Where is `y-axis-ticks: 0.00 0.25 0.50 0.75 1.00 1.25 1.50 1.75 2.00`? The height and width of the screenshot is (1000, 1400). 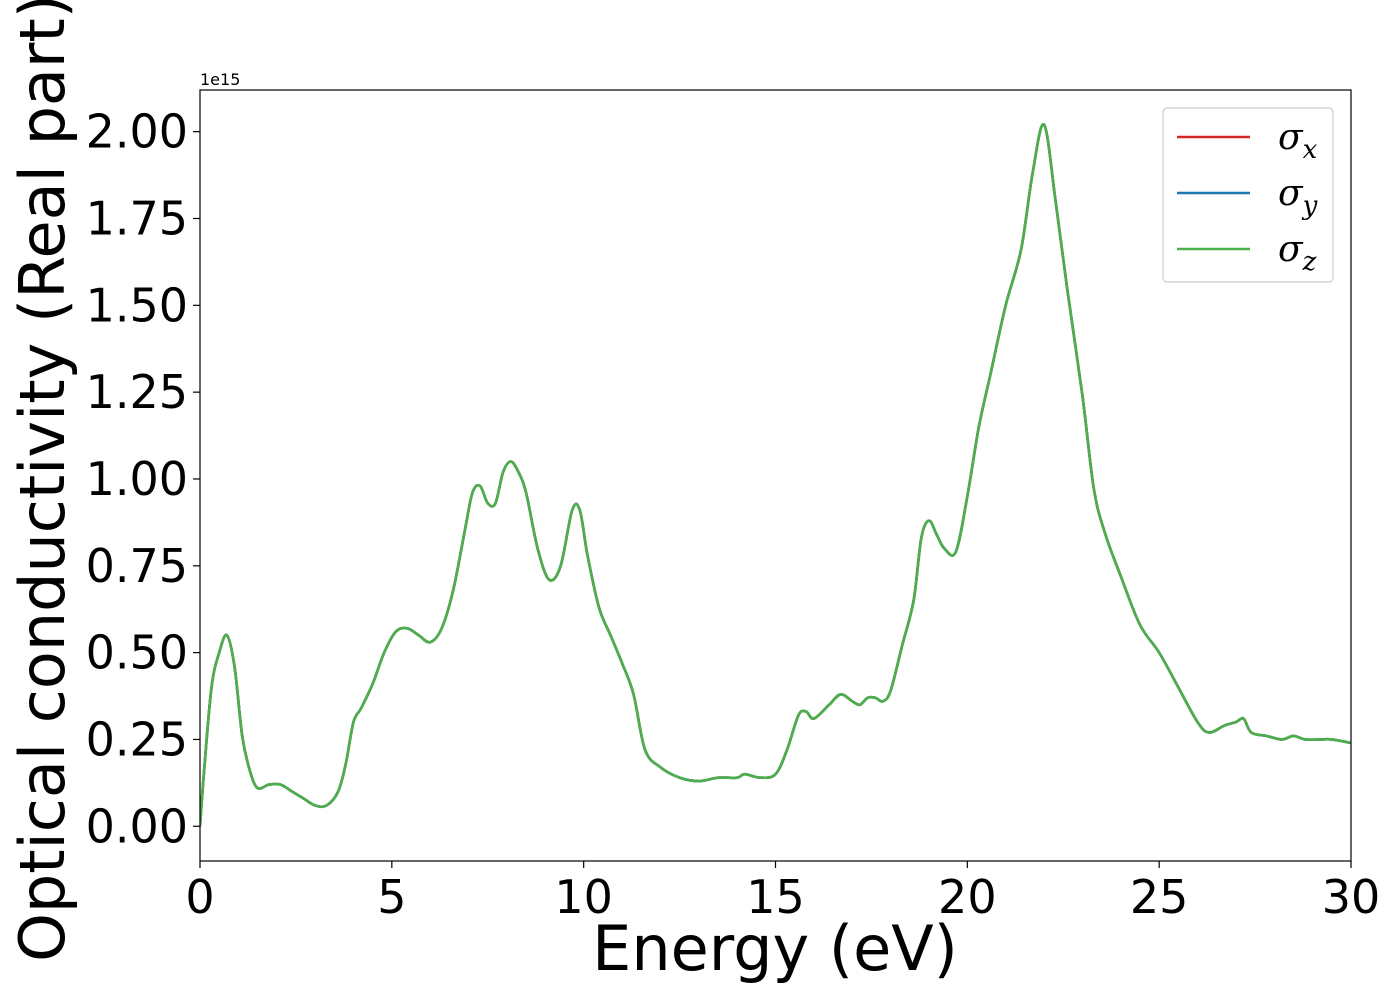
y-axis-ticks: 0.00 0.25 0.50 0.75 1.00 1.25 1.50 1.75 2.00 is located at coordinates (143, 479).